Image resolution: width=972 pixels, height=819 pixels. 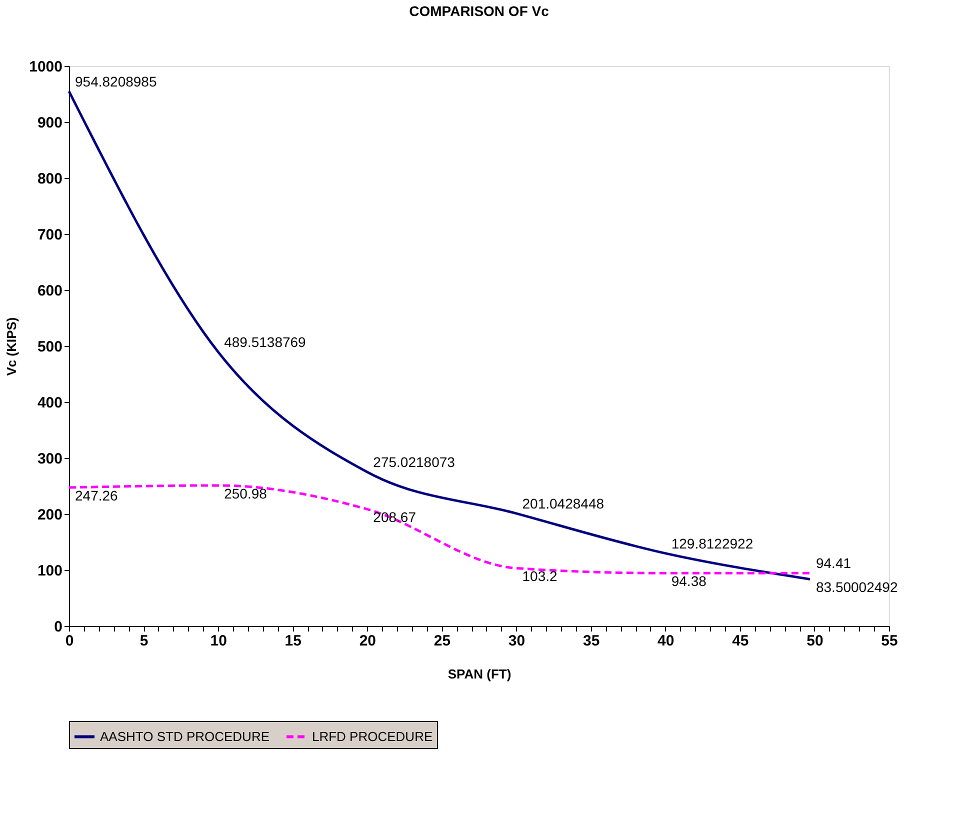 What do you see at coordinates (563, 503) in the screenshot?
I see `data-label: 201.0428448` at bounding box center [563, 503].